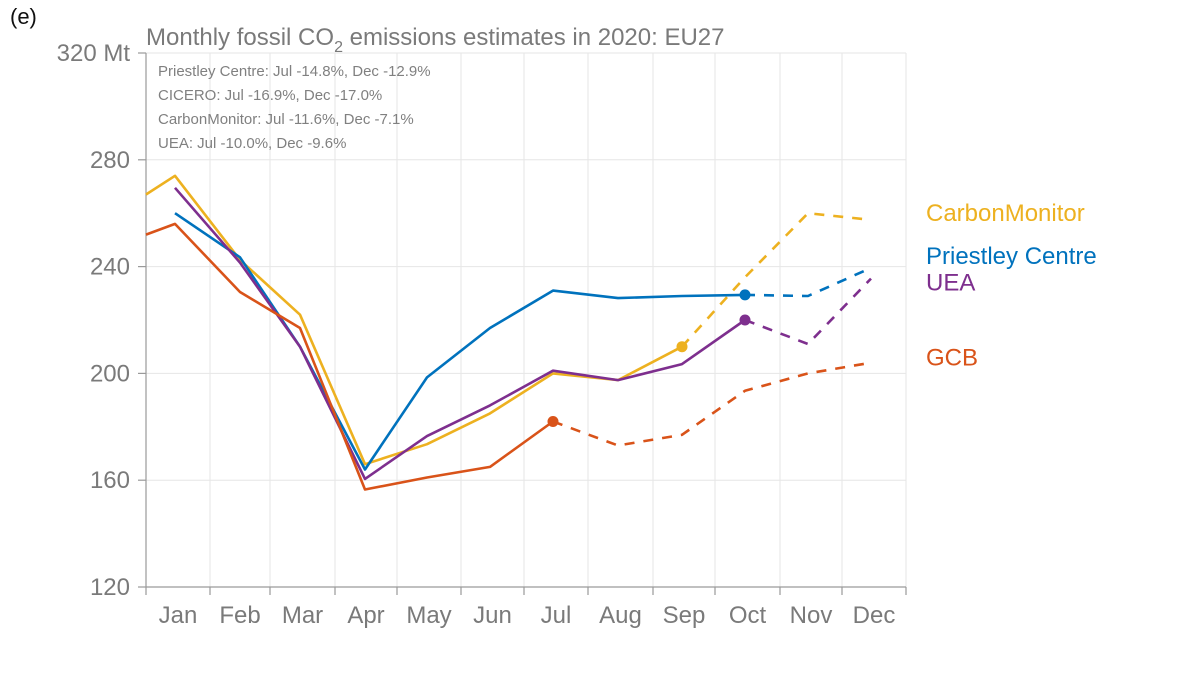  Describe the element at coordinates (294, 71) in the screenshot. I see `annotation-line: Priestley Centre: Jul -14.8%, Dec -12.9%` at that location.